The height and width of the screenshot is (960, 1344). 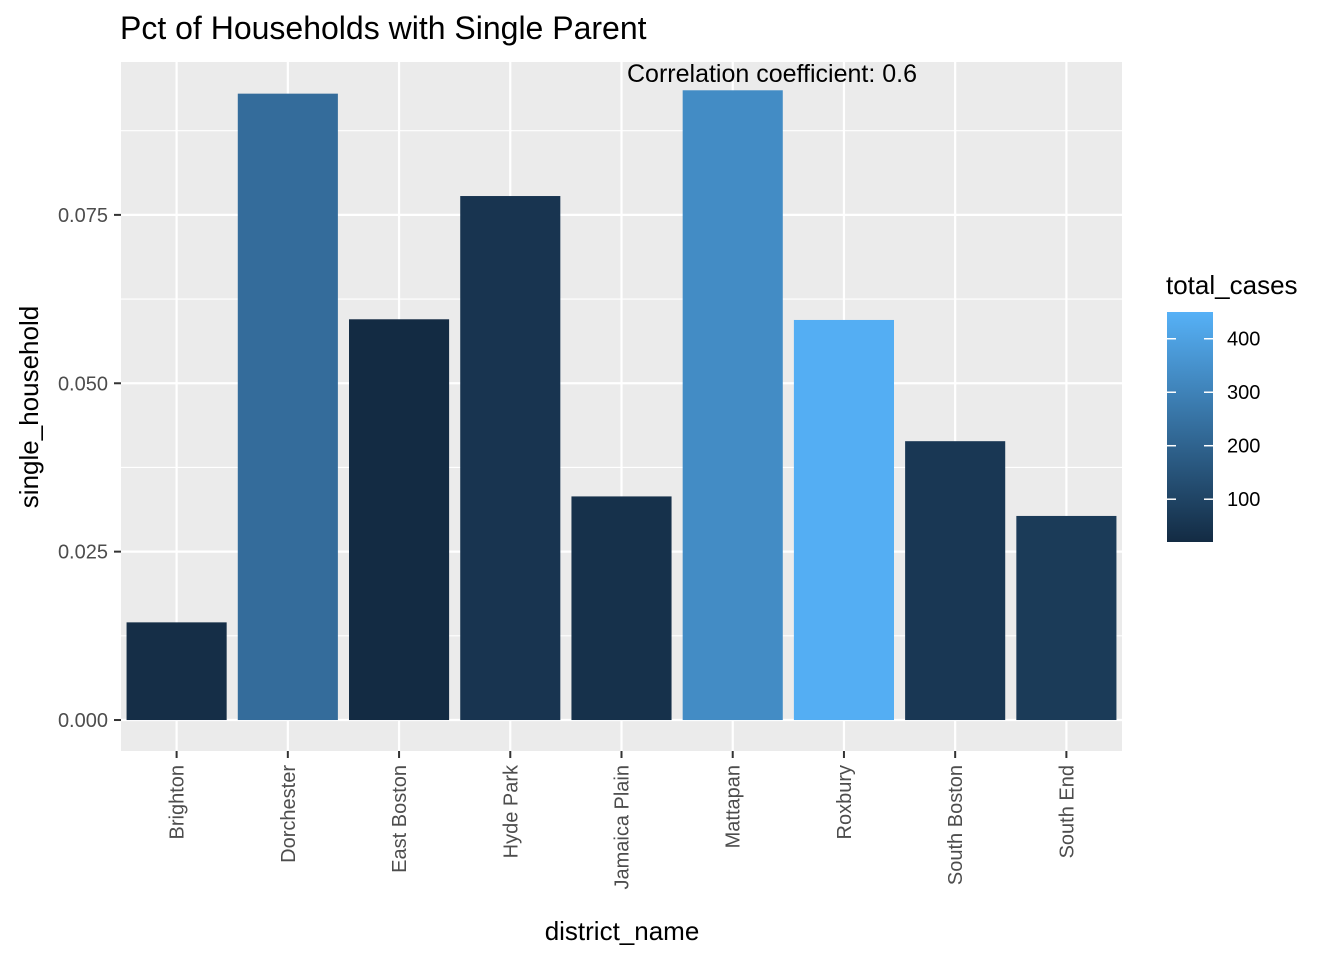 What do you see at coordinates (83, 216) in the screenshot?
I see `y-tick-label: 0.075` at bounding box center [83, 216].